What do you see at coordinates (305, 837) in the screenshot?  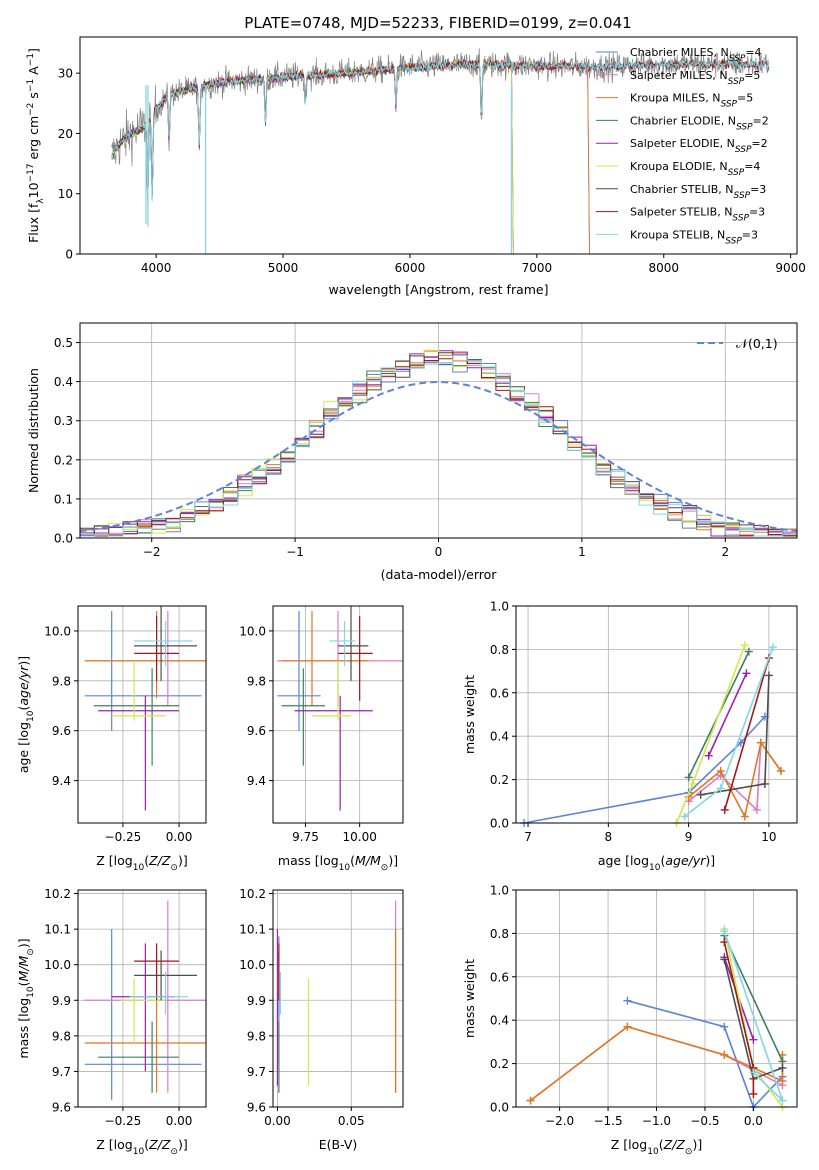 I see `x-tick-label: 9.75` at bounding box center [305, 837].